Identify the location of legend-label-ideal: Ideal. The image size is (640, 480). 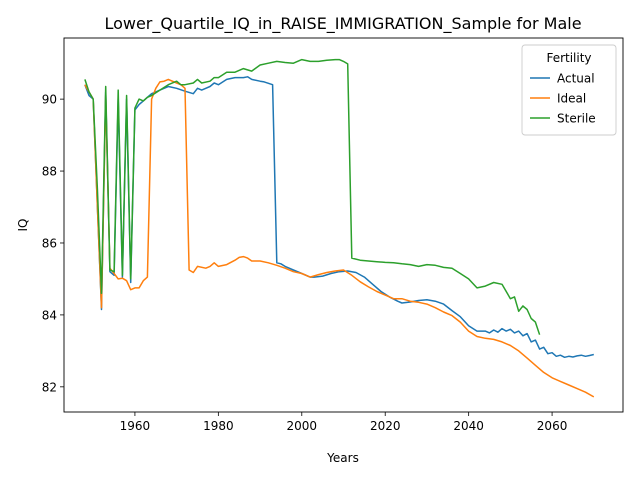
(571, 99).